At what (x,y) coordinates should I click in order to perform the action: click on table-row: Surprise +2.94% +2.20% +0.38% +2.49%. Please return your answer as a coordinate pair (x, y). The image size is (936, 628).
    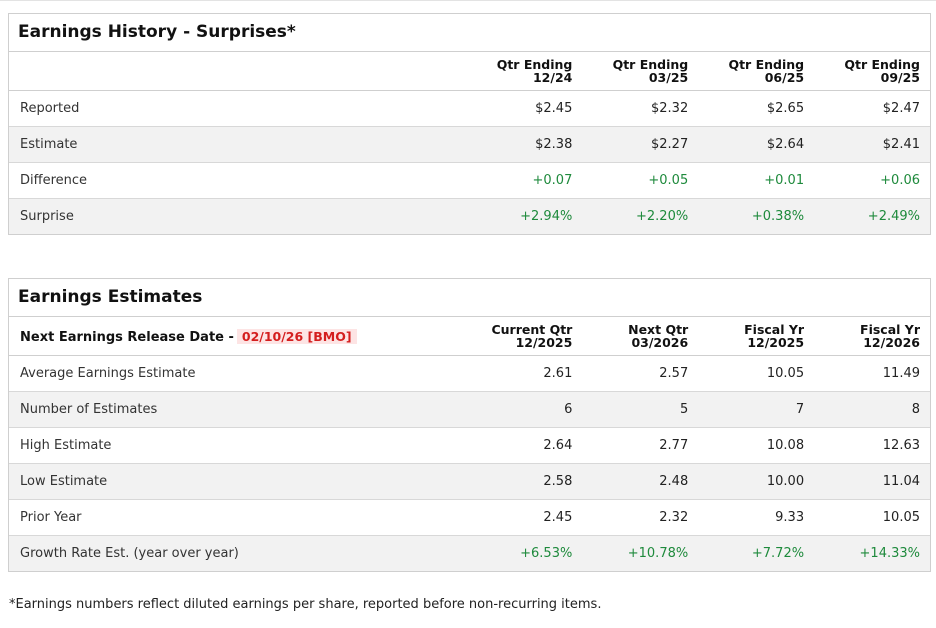
    Looking at the image, I should click on (469, 216).